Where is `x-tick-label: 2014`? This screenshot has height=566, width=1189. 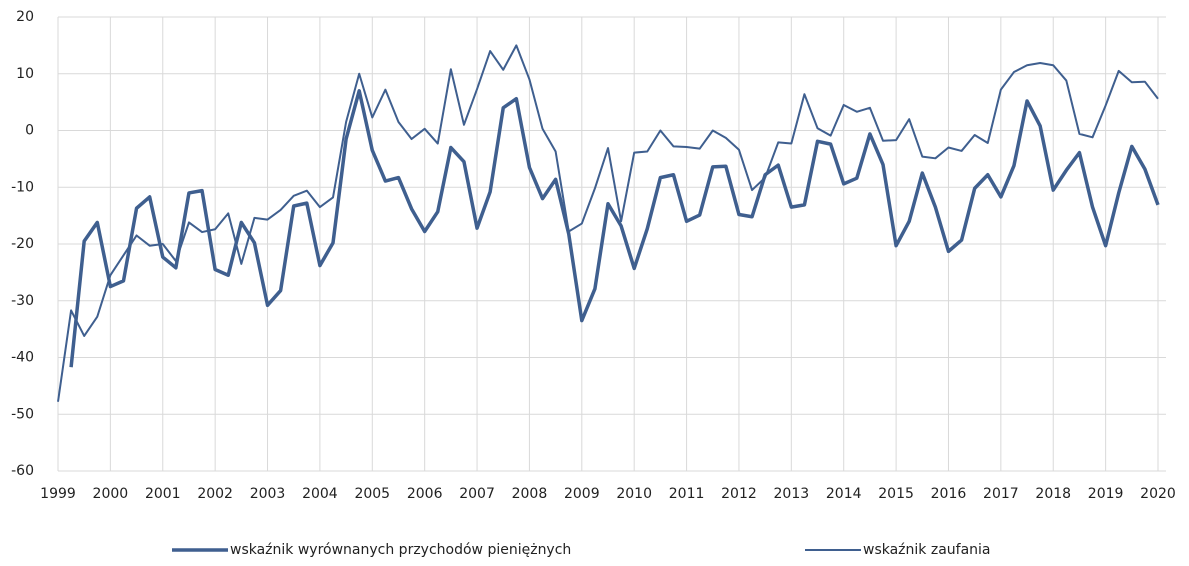
x-tick-label: 2014 is located at coordinates (844, 494).